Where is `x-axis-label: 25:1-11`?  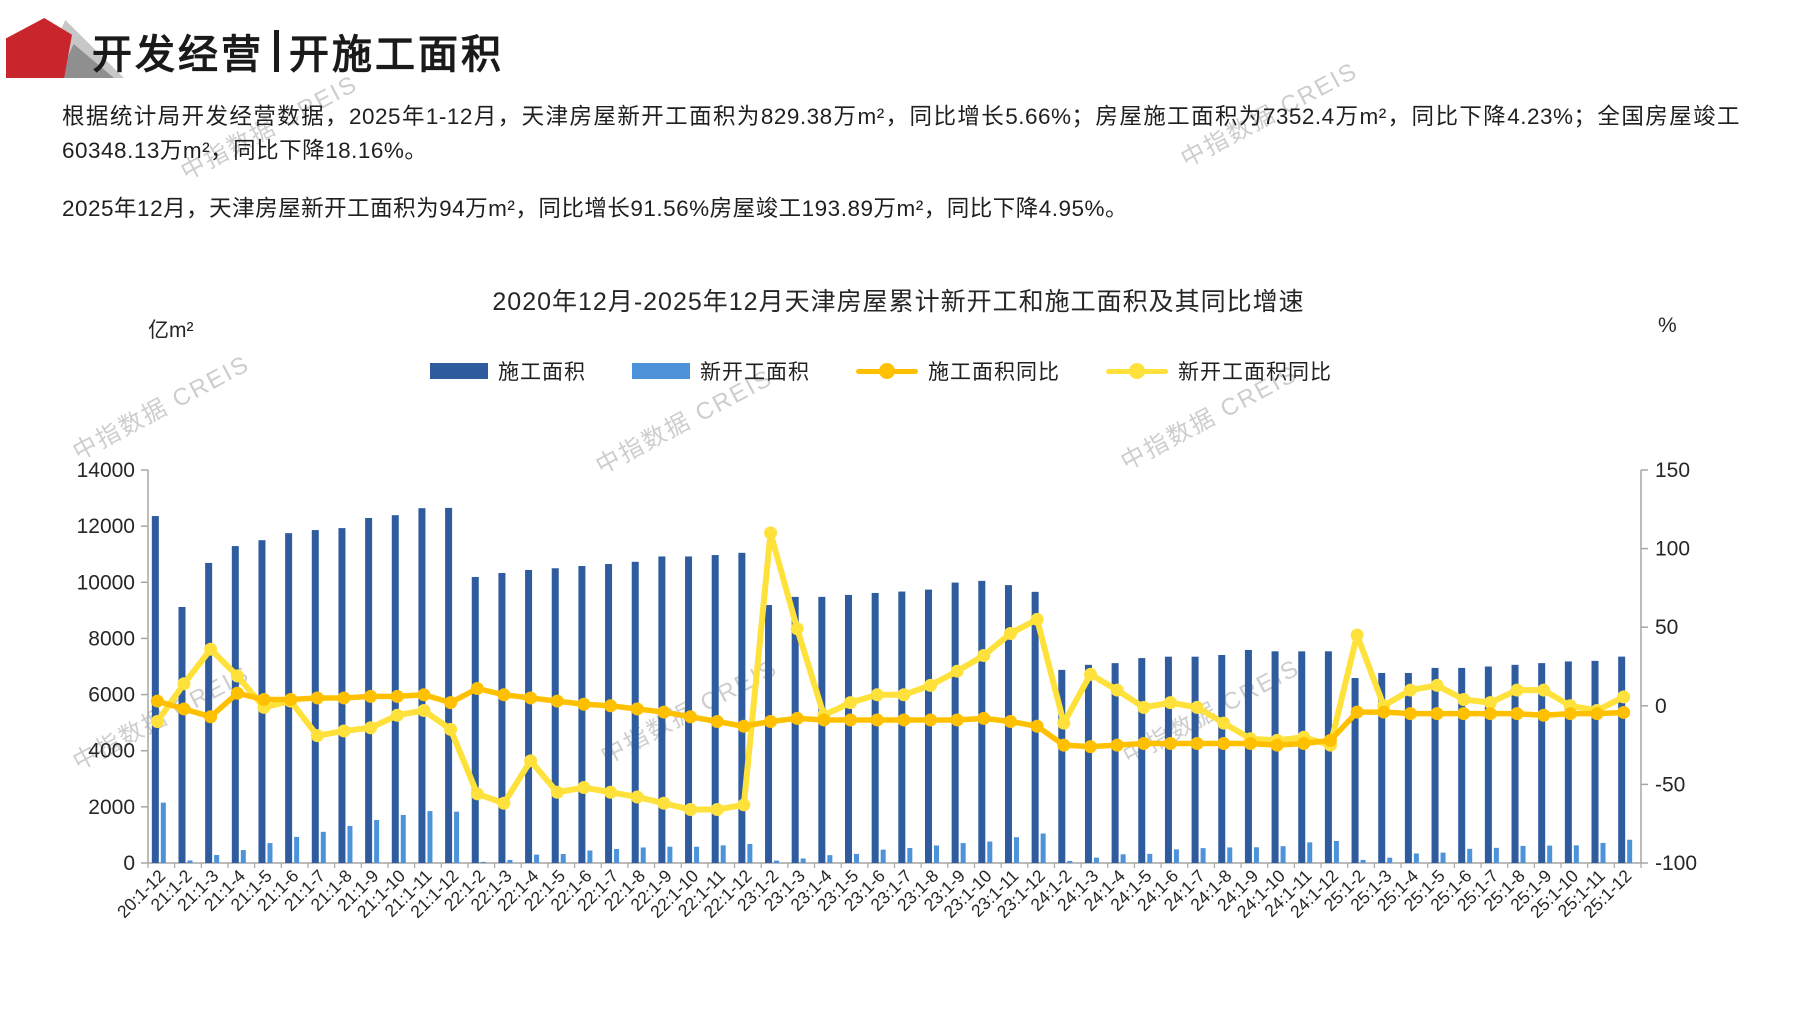 x-axis-label: 25:1-11 is located at coordinates (1581, 893).